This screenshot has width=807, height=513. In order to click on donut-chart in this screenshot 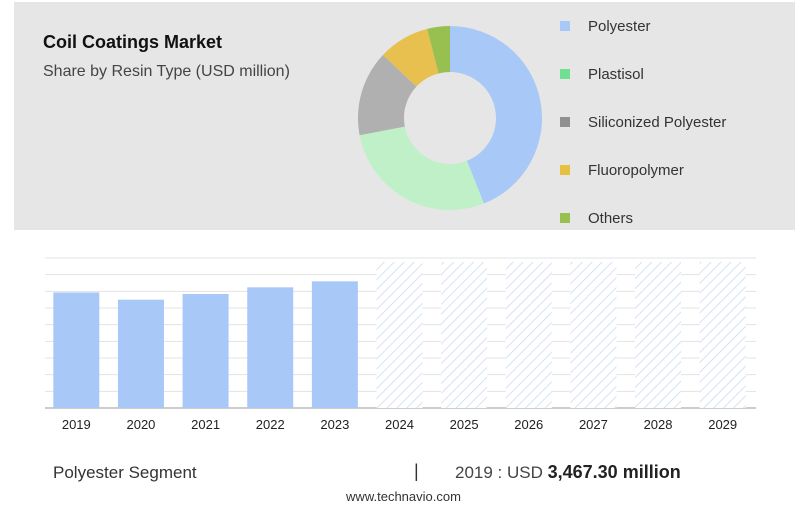, I will do `click(450, 118)`.